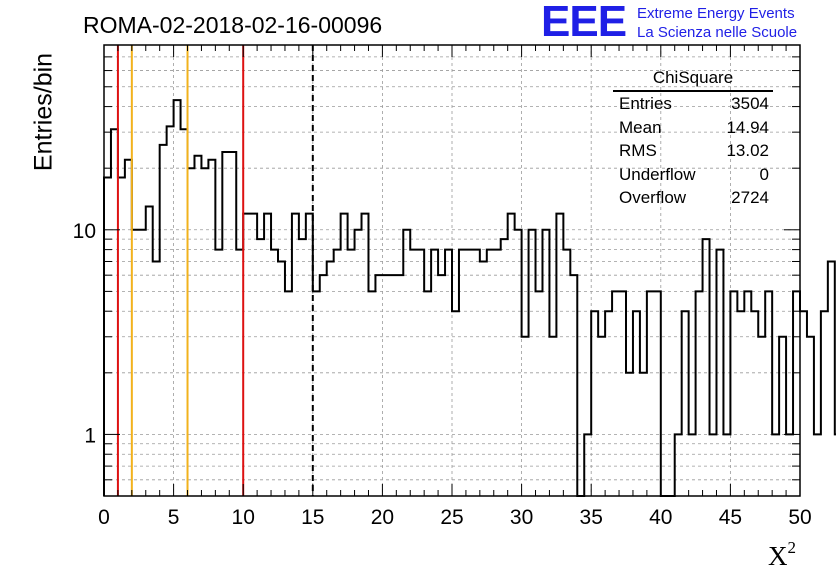 The height and width of the screenshot is (572, 836). I want to click on stats-row-overflow: Overflow 2724, so click(694, 197).